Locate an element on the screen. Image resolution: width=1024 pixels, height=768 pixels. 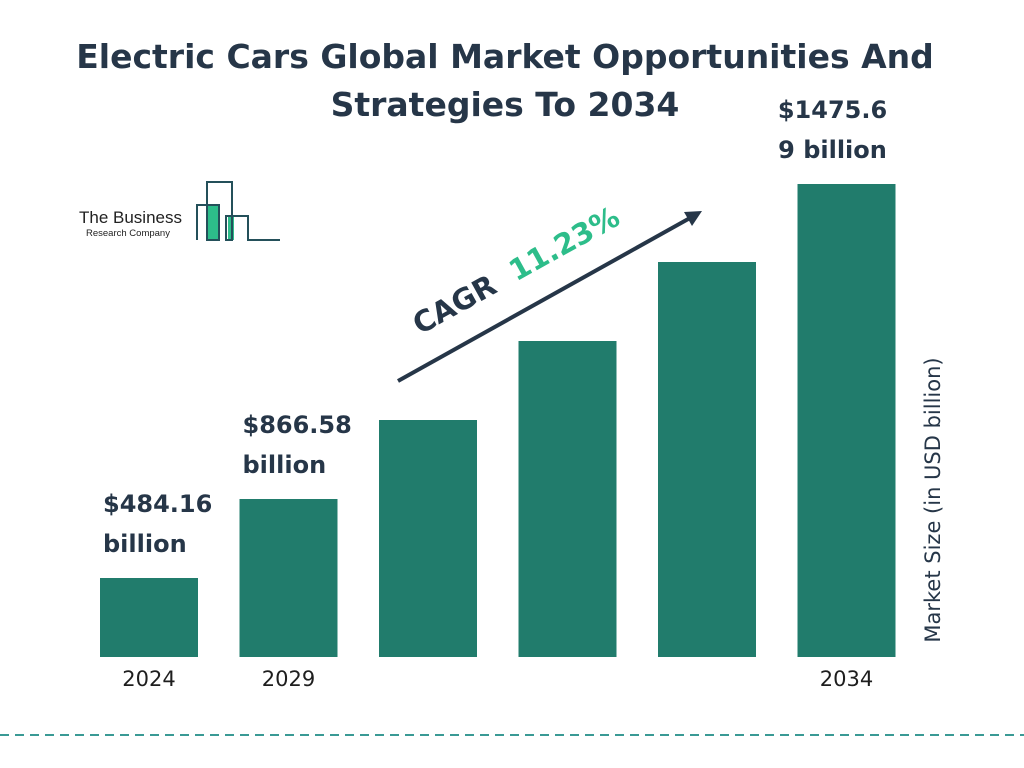
data-label: $866.58 is located at coordinates (297, 425).